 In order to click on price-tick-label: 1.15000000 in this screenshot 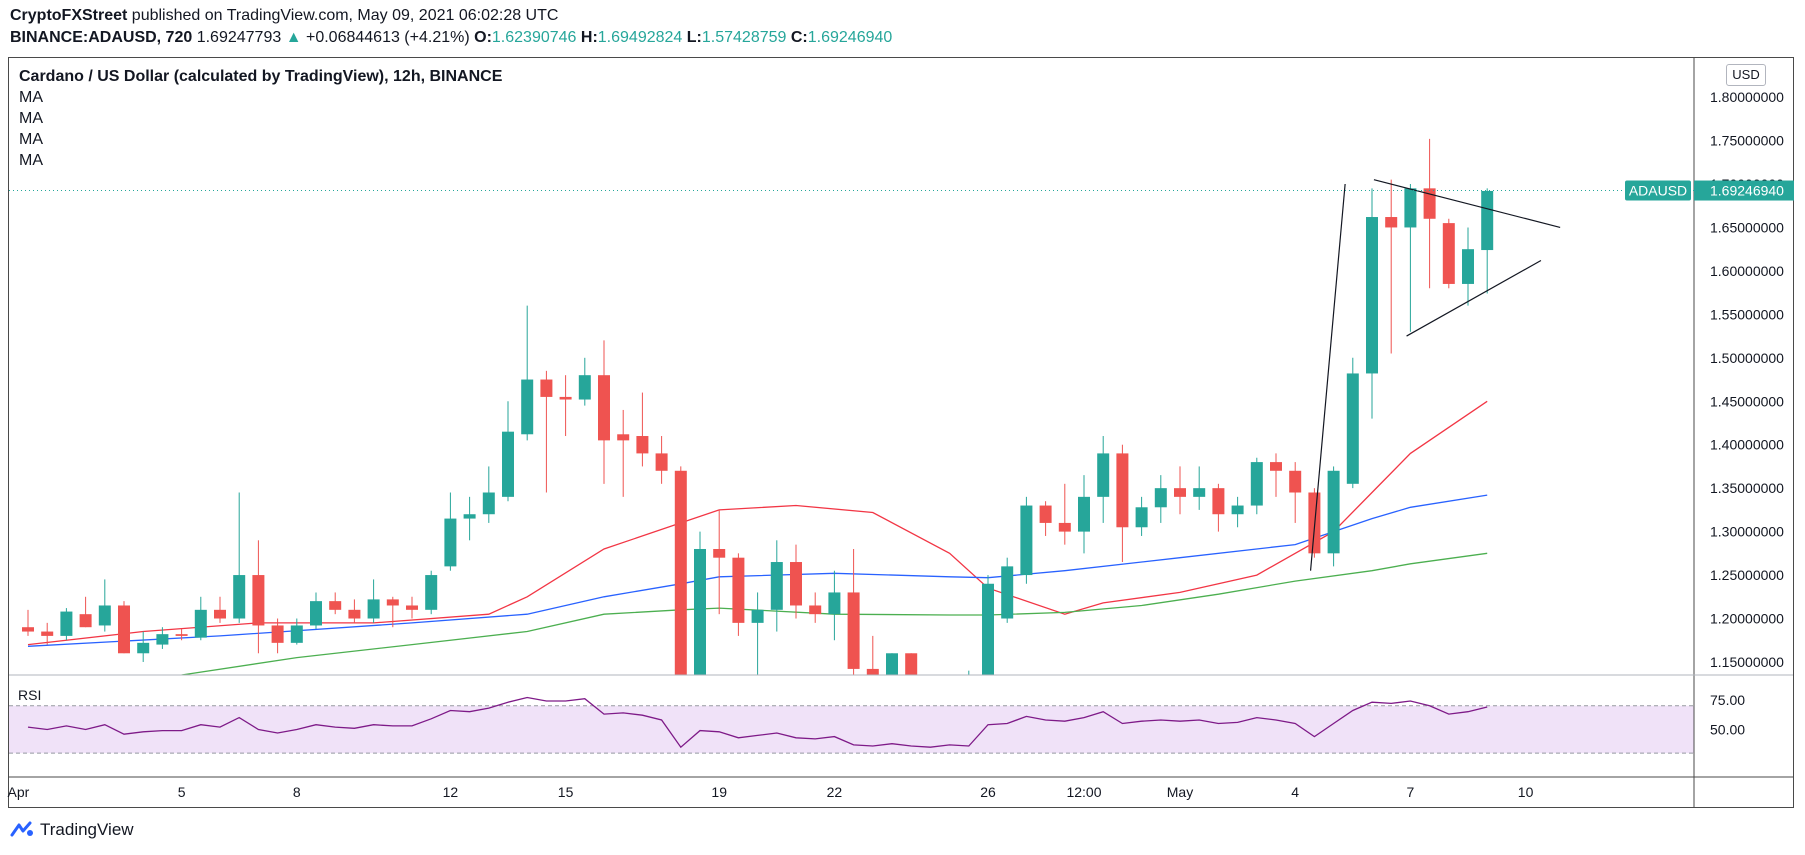, I will do `click(1747, 662)`.